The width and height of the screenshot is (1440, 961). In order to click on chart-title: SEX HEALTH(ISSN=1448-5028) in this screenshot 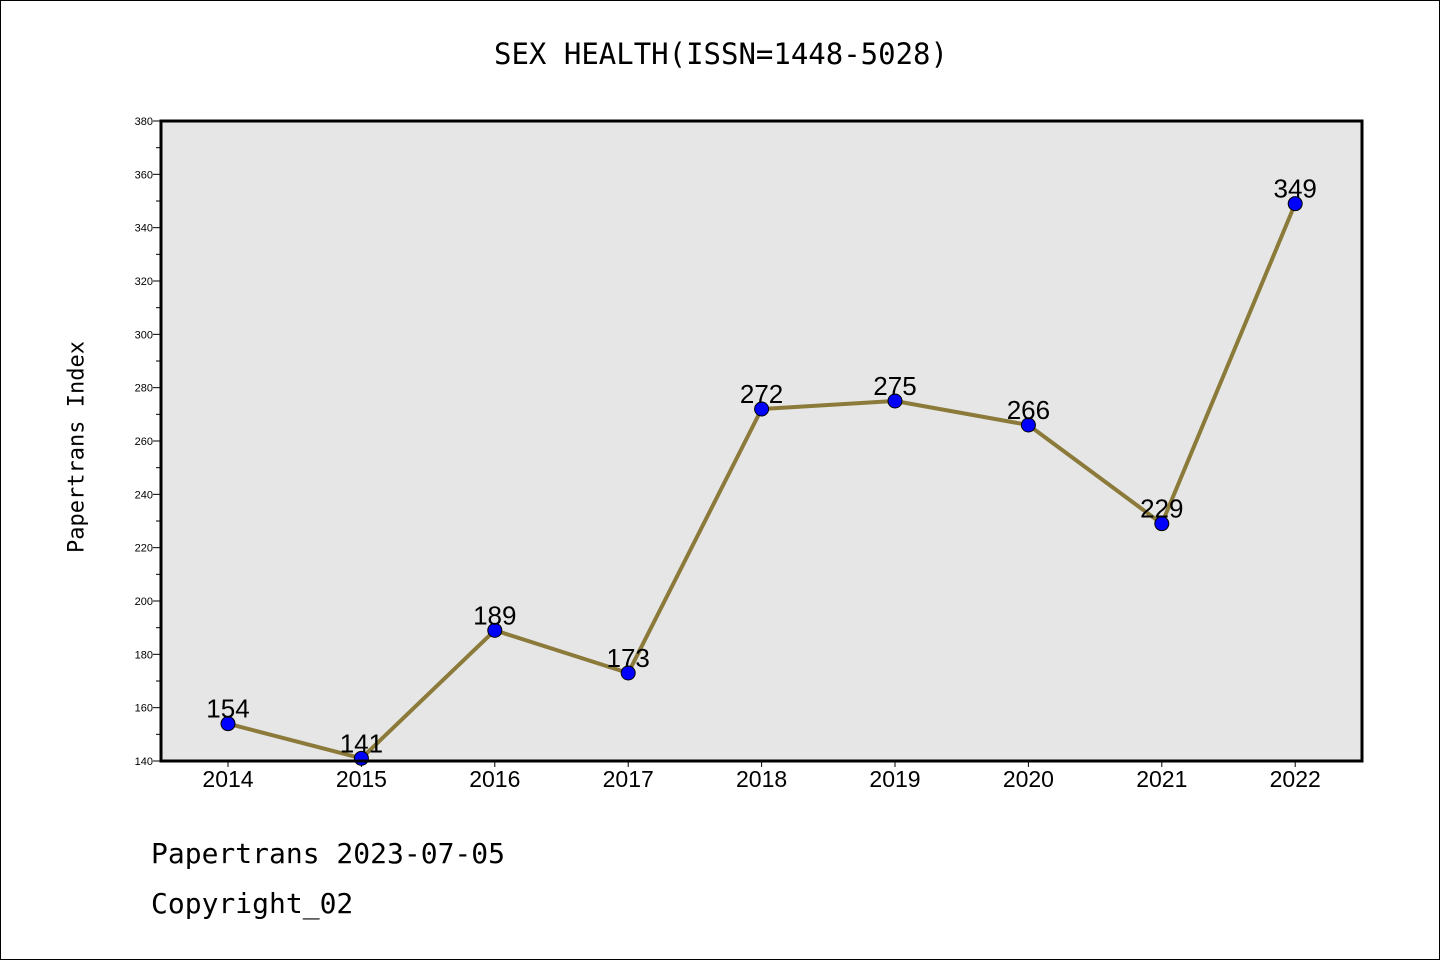, I will do `click(721, 54)`.